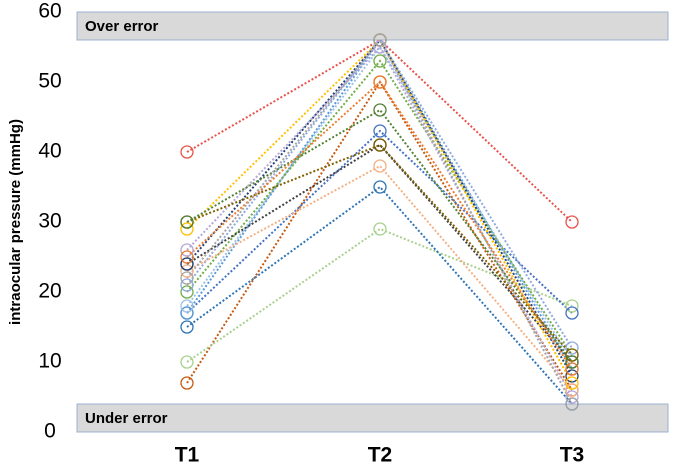 The image size is (675, 469). I want to click on band-label: Under error, so click(126, 418).